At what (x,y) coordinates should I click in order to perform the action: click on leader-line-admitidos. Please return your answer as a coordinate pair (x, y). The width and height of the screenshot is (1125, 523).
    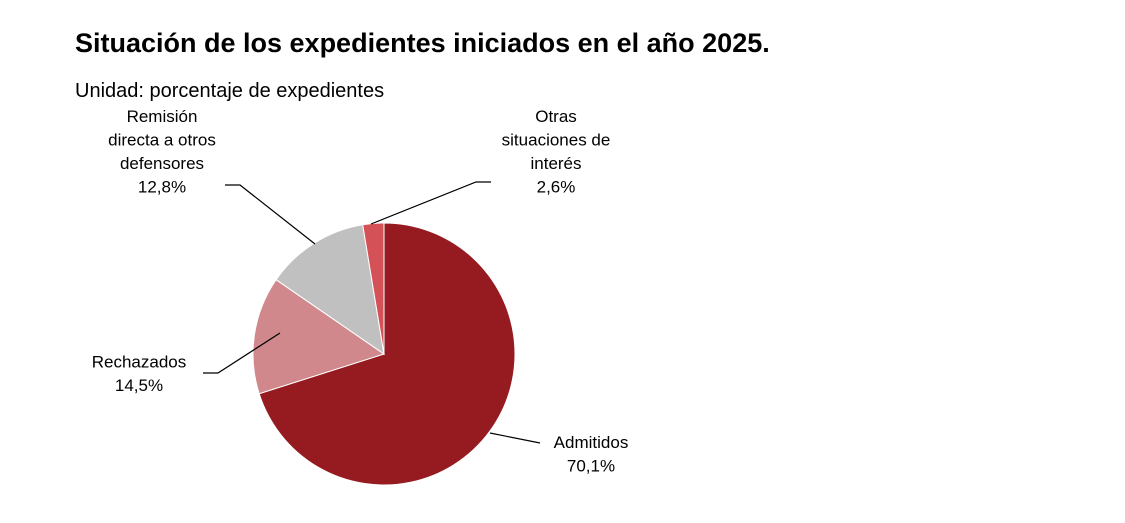
    Looking at the image, I should click on (515, 438).